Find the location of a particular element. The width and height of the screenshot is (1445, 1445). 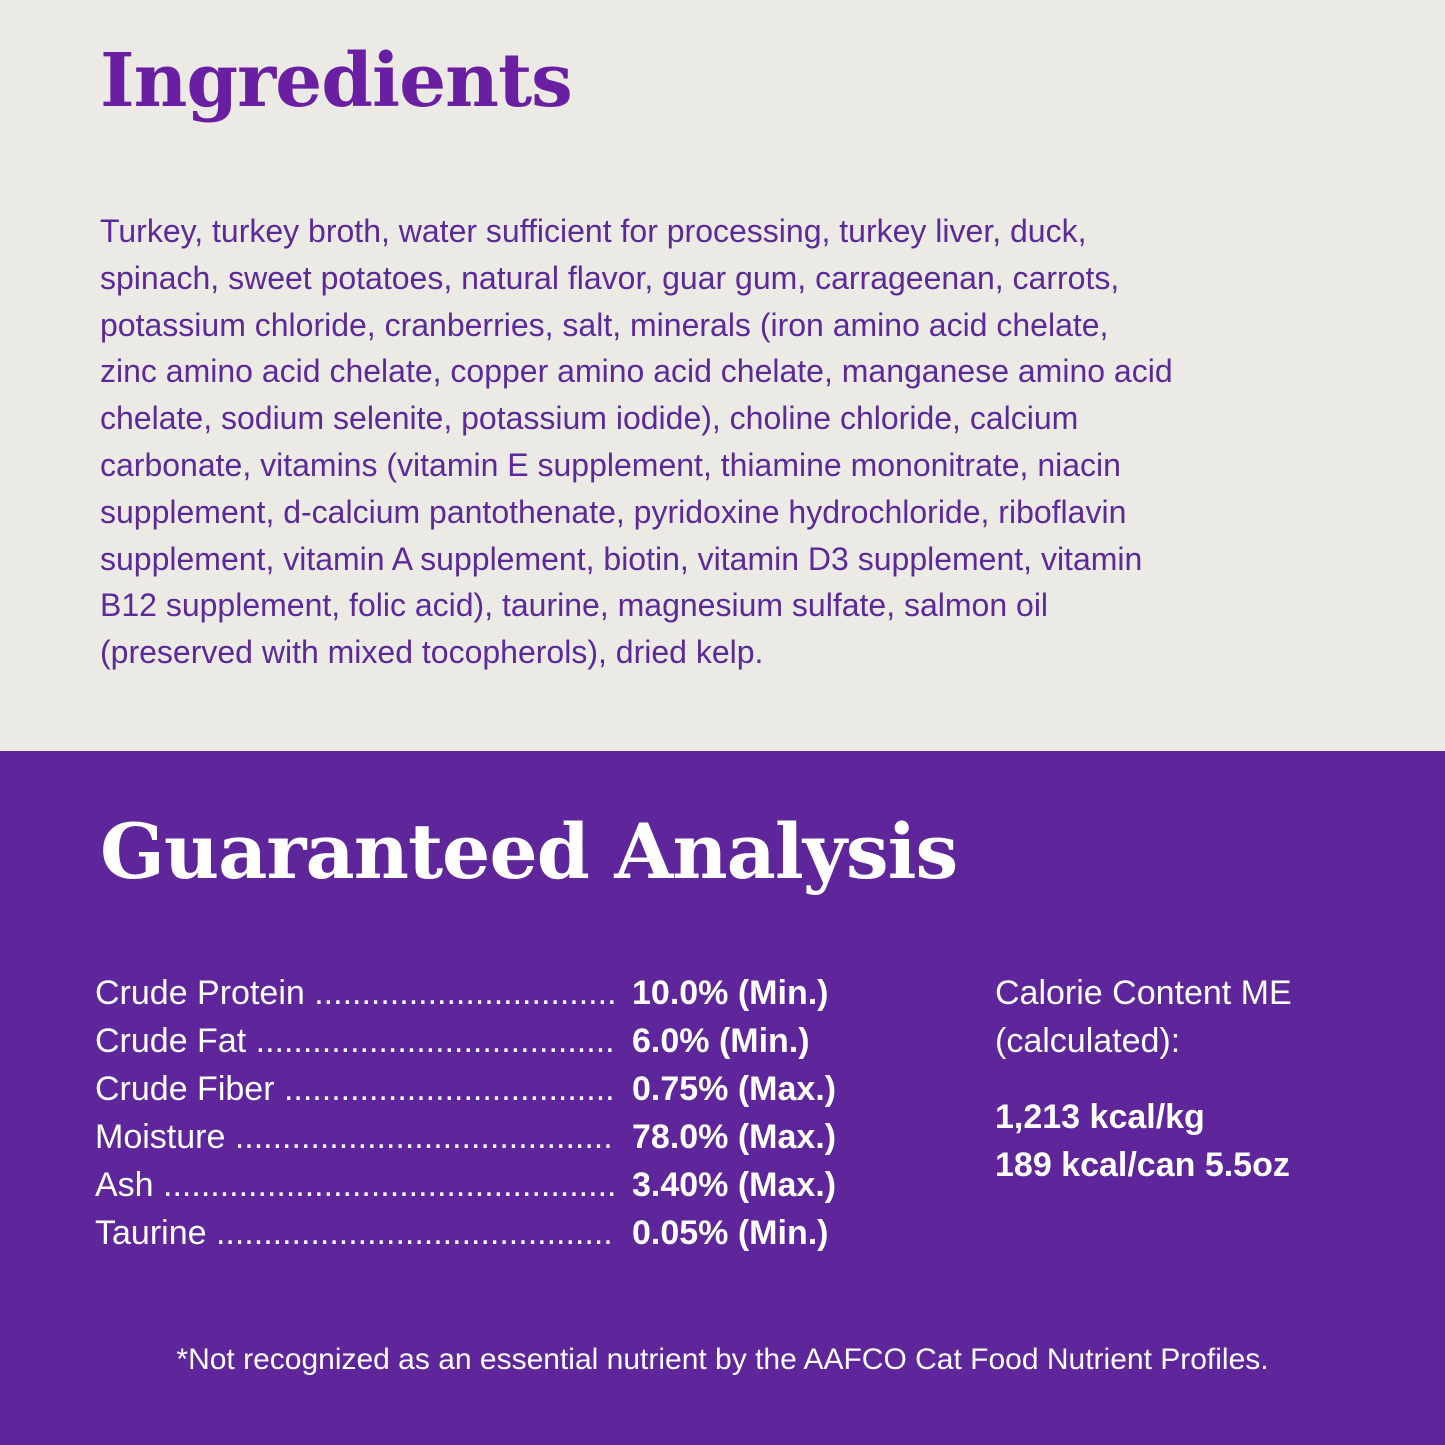

analysis-row: Taurine 0.05% (Min.) is located at coordinates (465, 1233).